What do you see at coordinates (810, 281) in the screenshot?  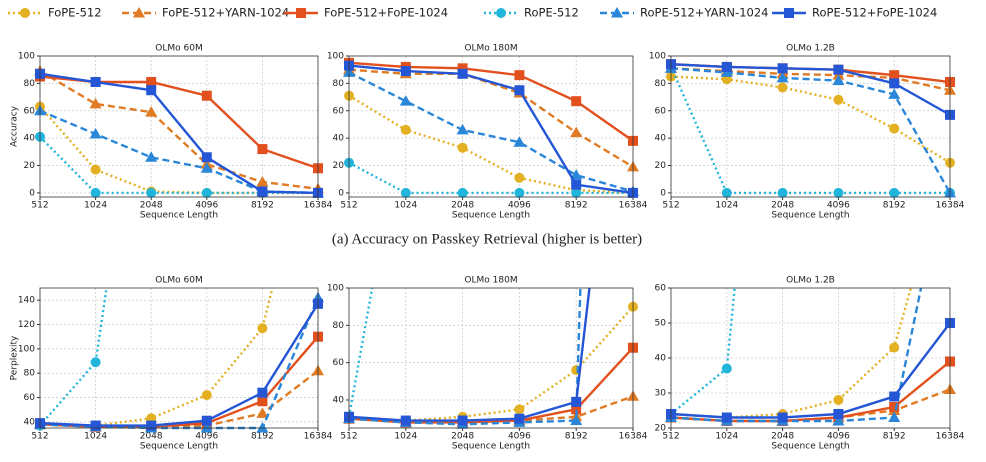 I see `subplot-title: OLMo 1.2B` at bounding box center [810, 281].